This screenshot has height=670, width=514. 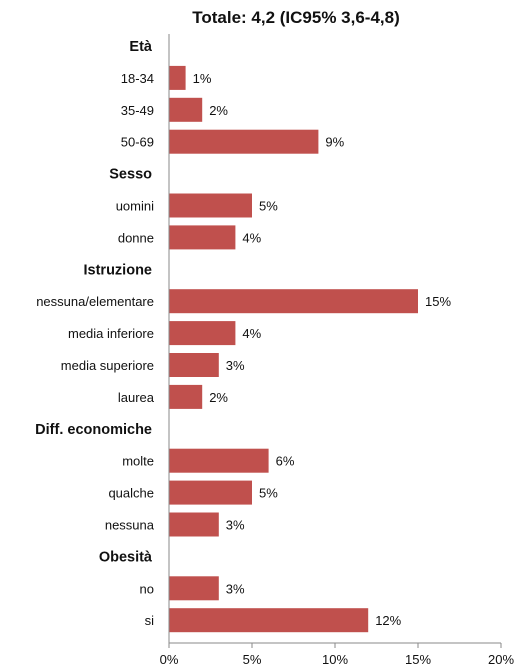 I want to click on group-label: Diff. economiche, so click(x=93, y=430).